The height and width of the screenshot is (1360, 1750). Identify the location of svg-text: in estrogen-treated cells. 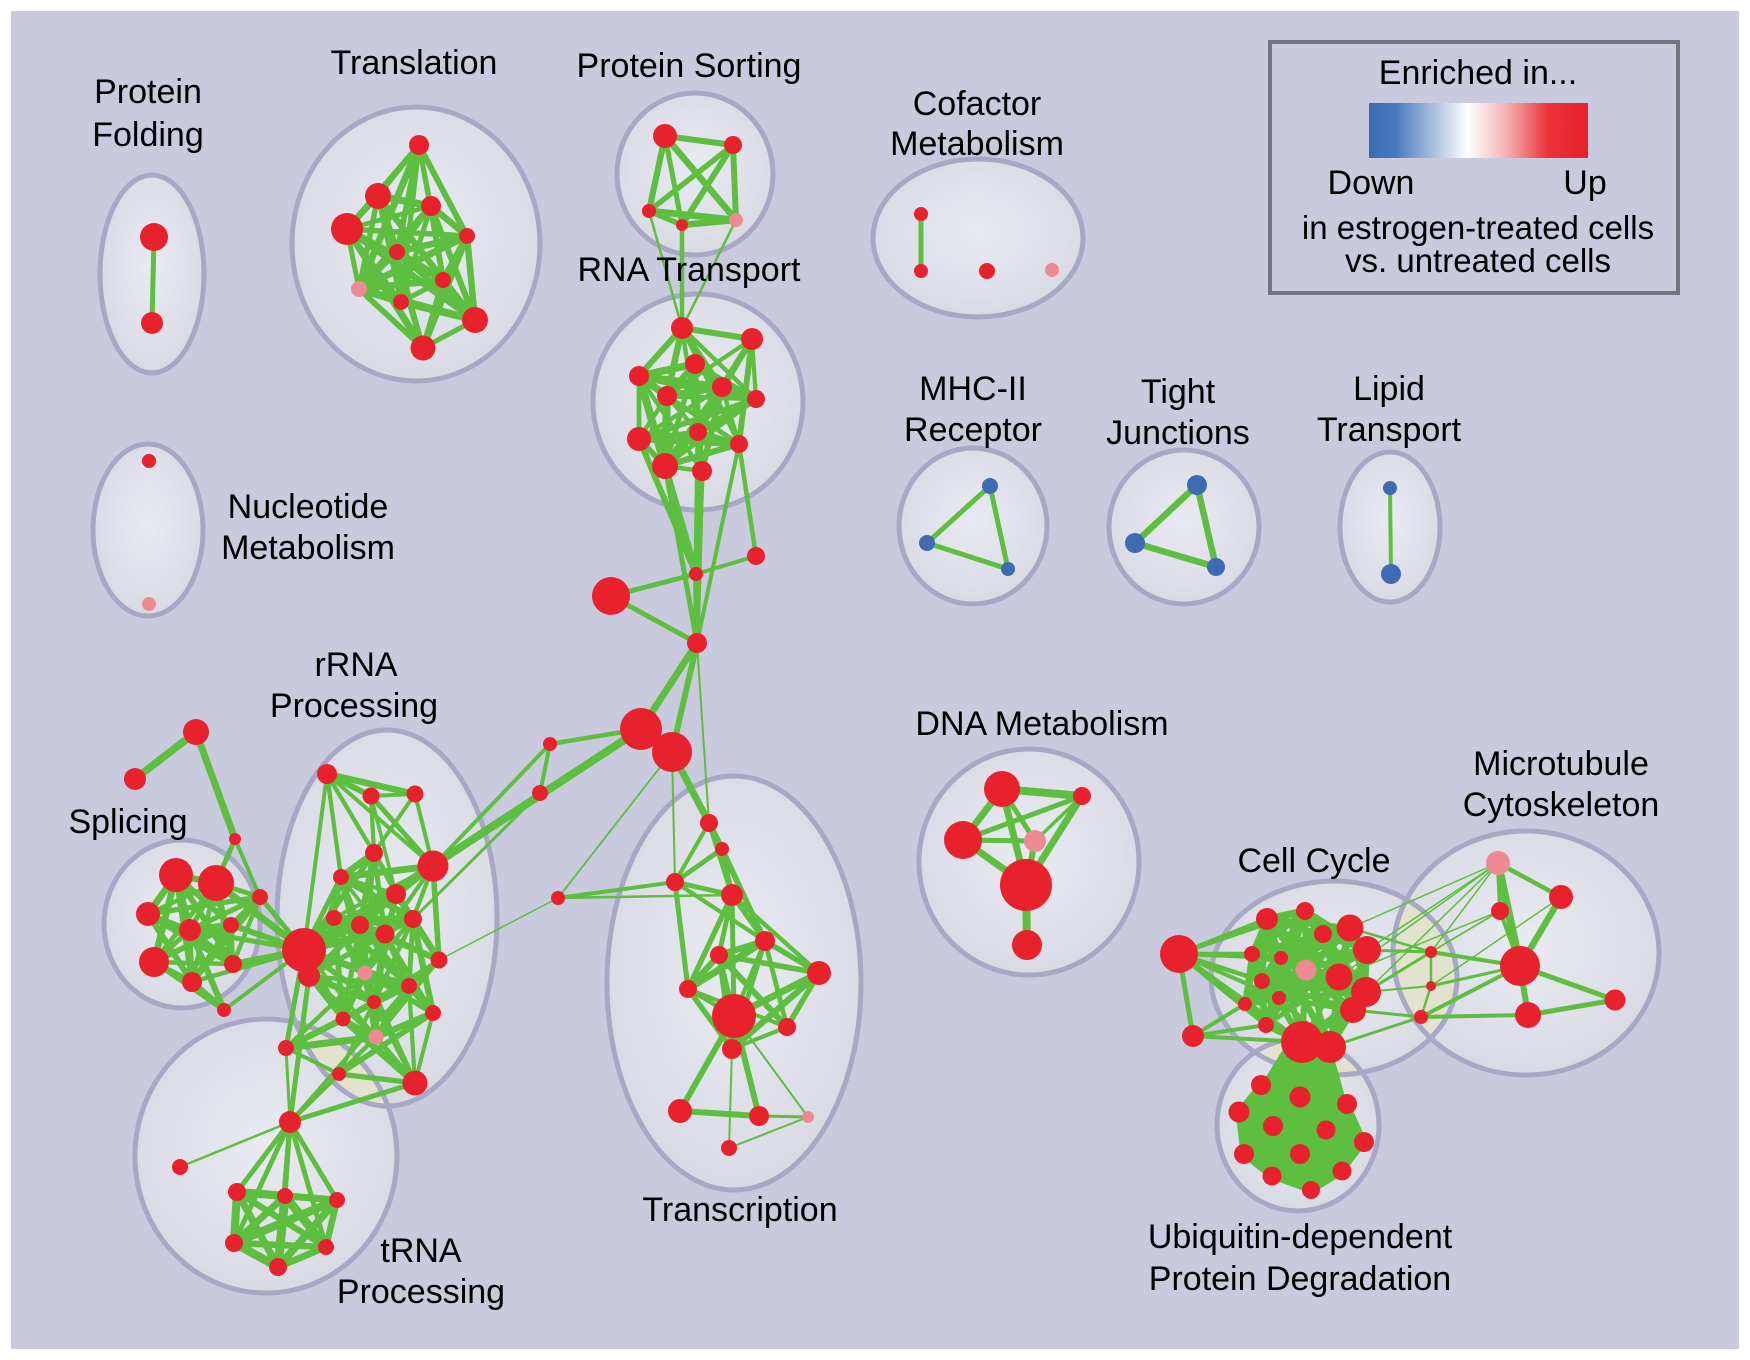
(1478, 227).